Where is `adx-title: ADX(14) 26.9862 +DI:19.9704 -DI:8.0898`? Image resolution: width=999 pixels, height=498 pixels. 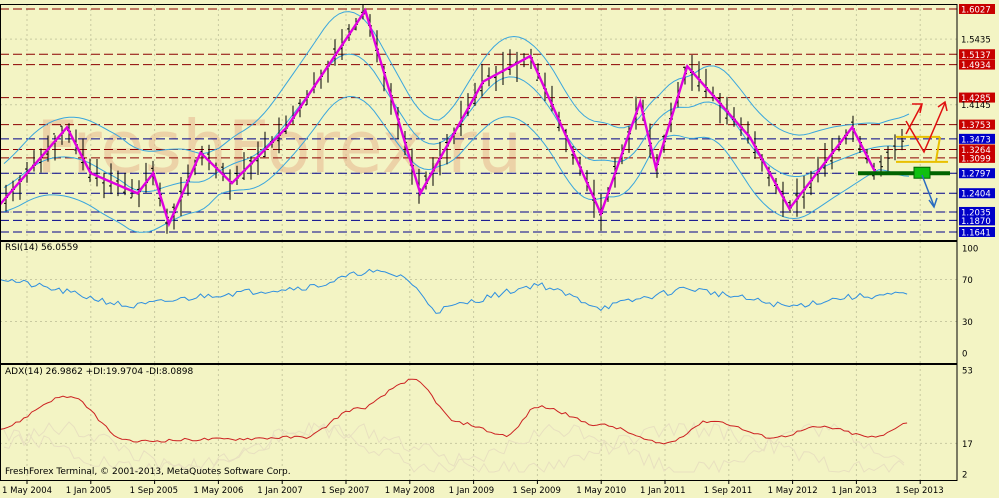 adx-title: ADX(14) 26.9862 +DI:19.9704 -DI:8.0898 is located at coordinates (99, 372).